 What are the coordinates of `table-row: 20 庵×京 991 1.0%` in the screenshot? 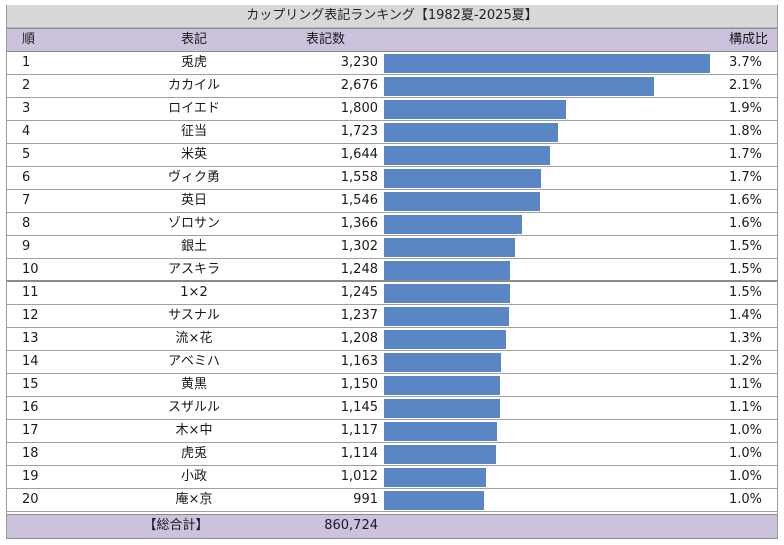 It's located at (392, 500).